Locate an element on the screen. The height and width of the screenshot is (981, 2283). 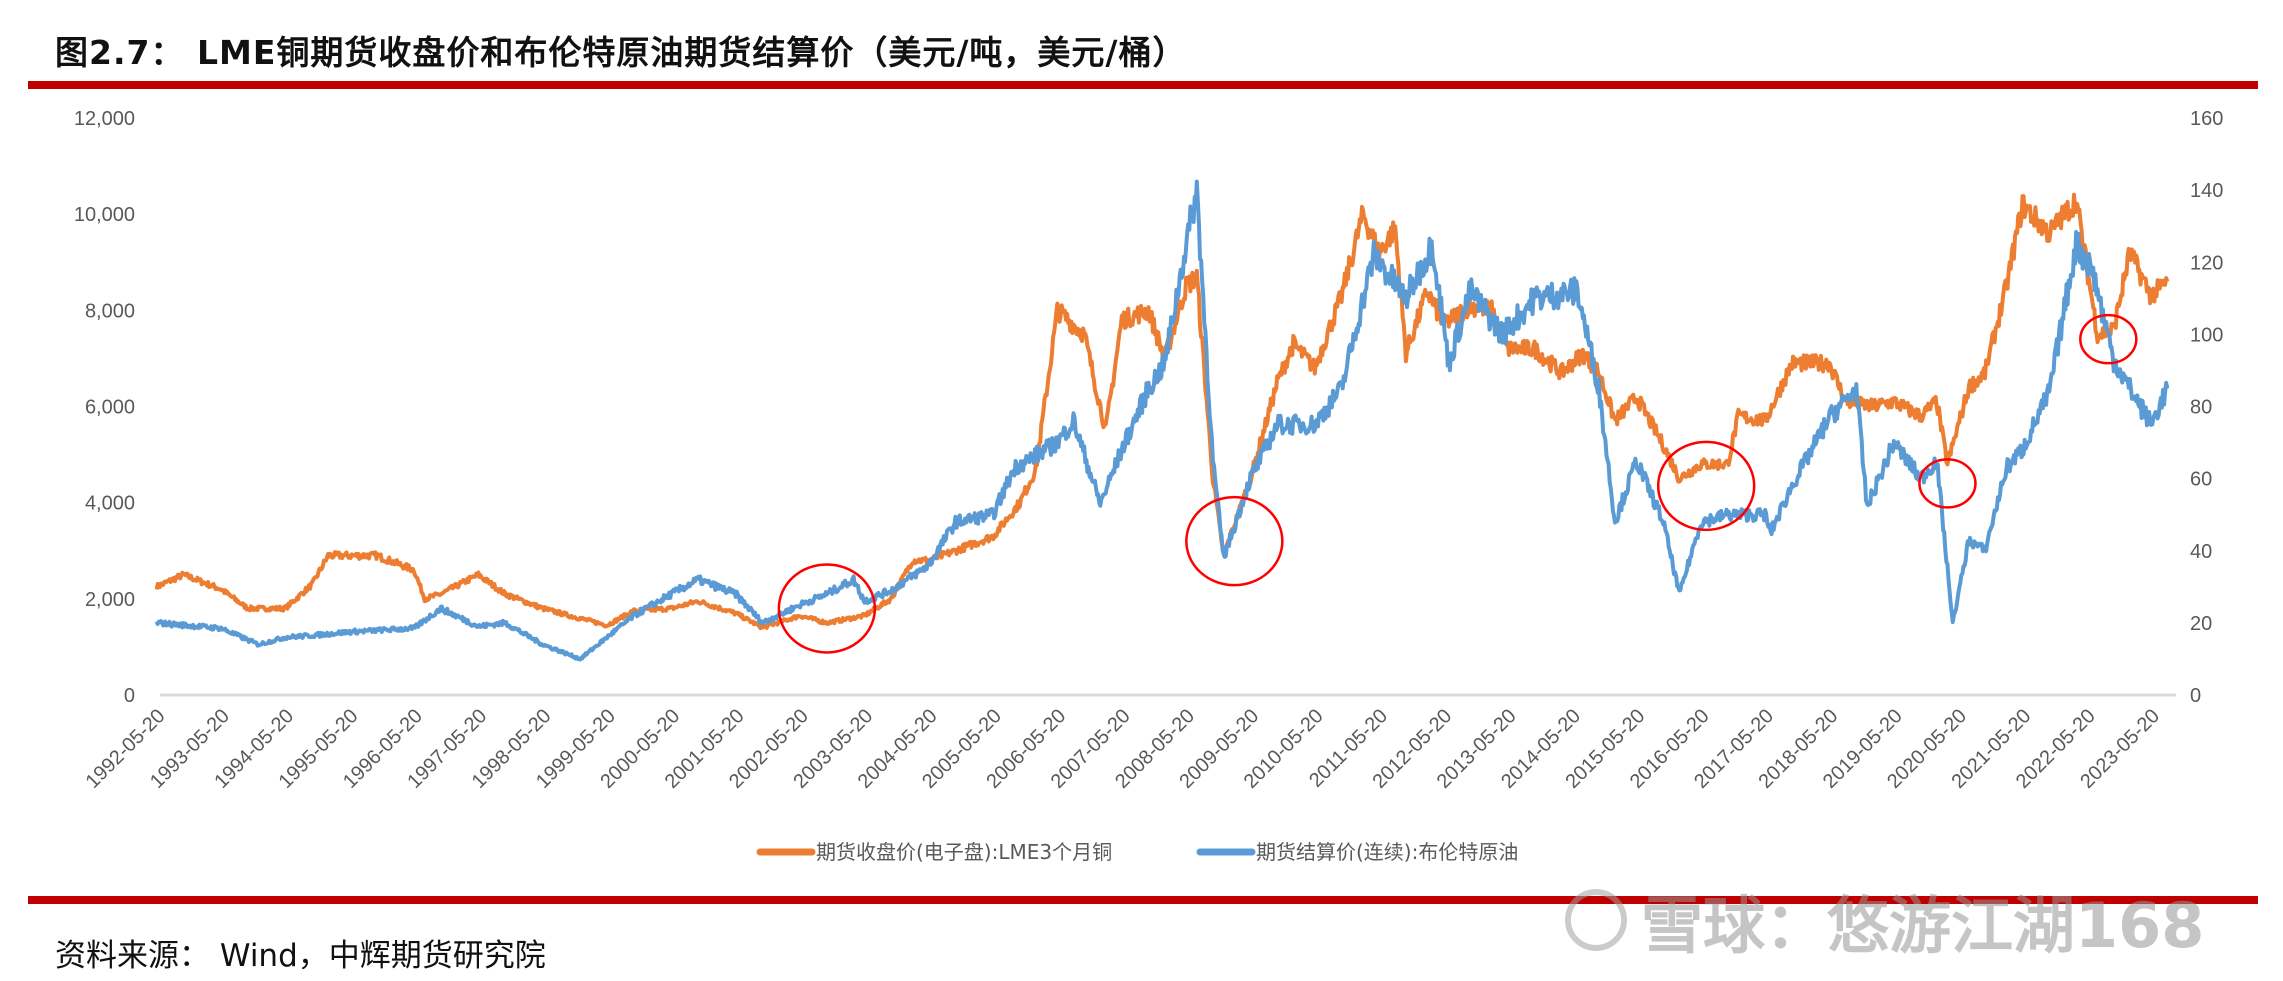
watermark-text: 雪球：悠游江湖168 is located at coordinates (1923, 925).